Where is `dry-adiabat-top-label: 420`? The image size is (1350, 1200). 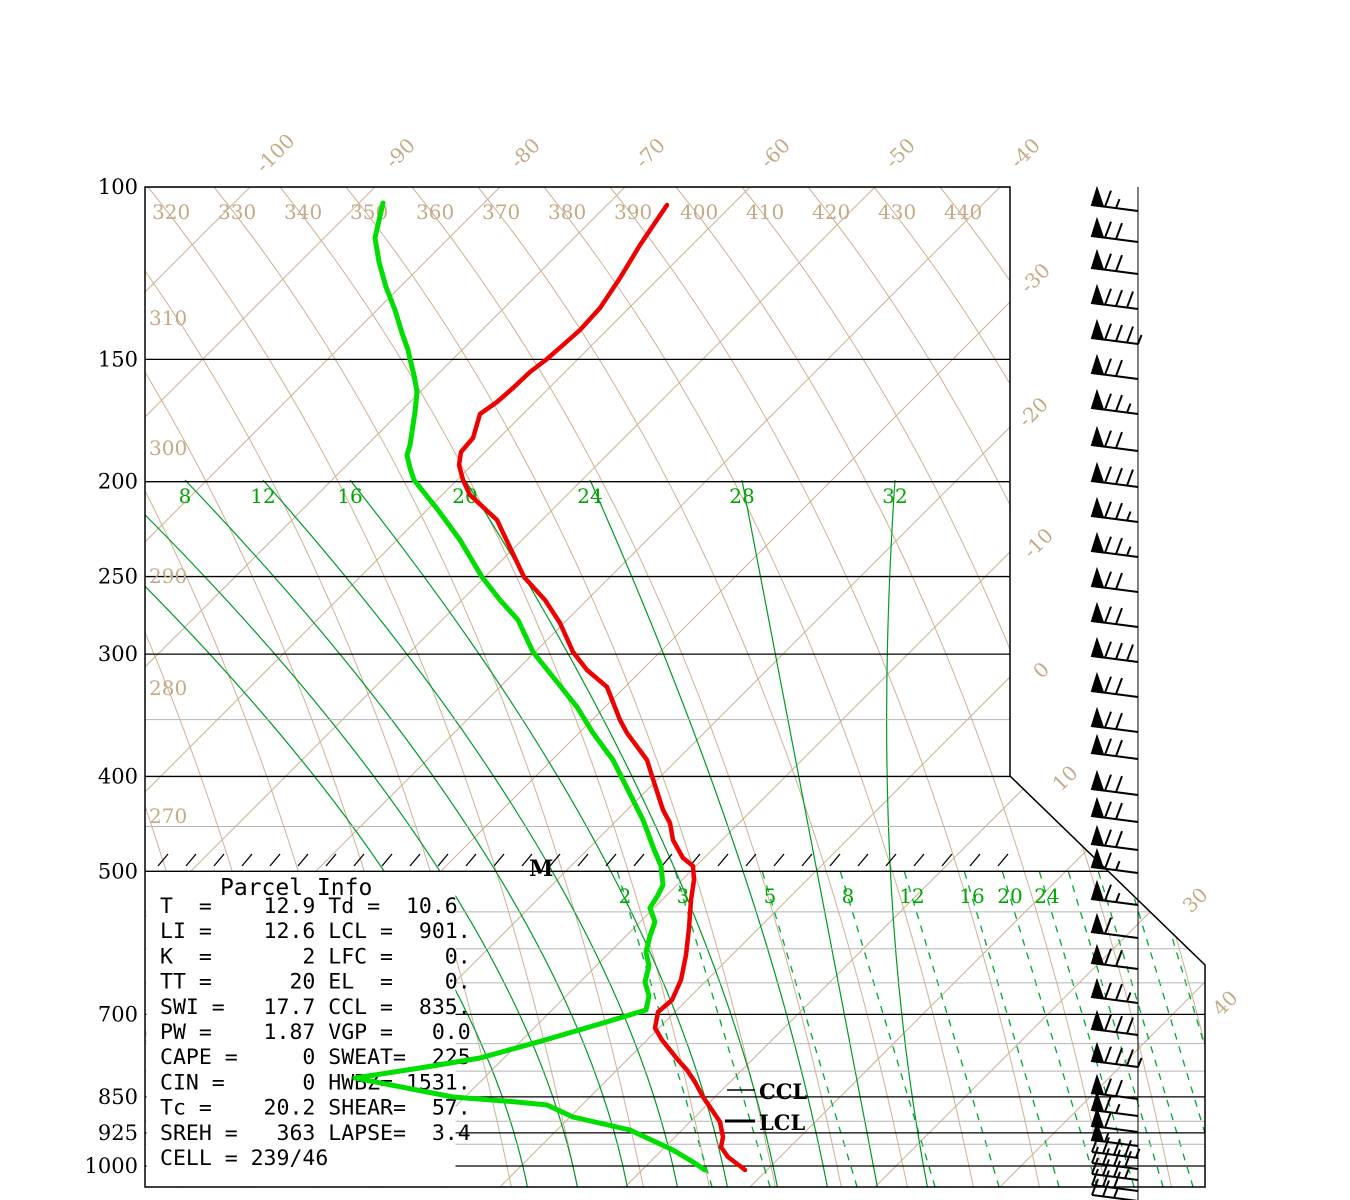 dry-adiabat-top-label: 420 is located at coordinates (831, 212).